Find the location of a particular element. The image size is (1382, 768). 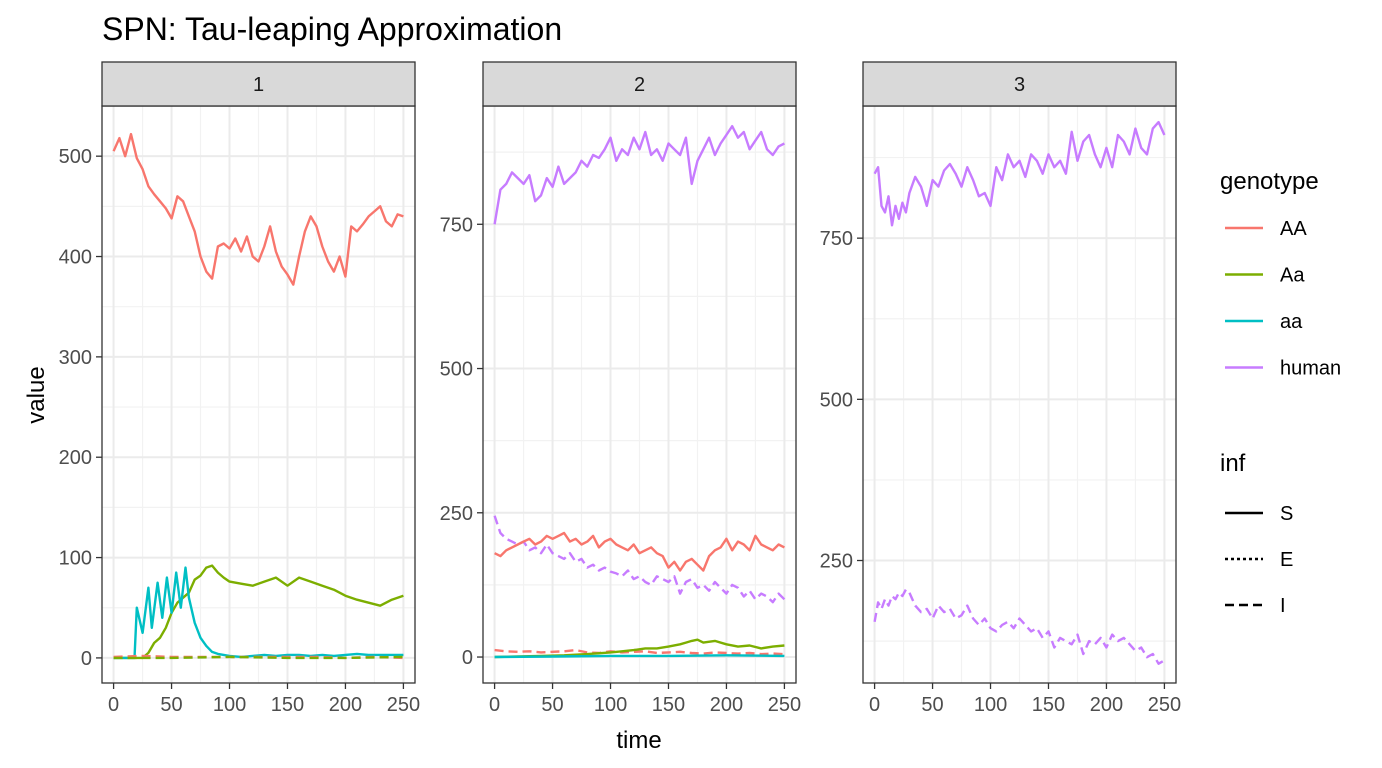

chart-title: SPN: Tau-leaping Approximation is located at coordinates (332, 29).